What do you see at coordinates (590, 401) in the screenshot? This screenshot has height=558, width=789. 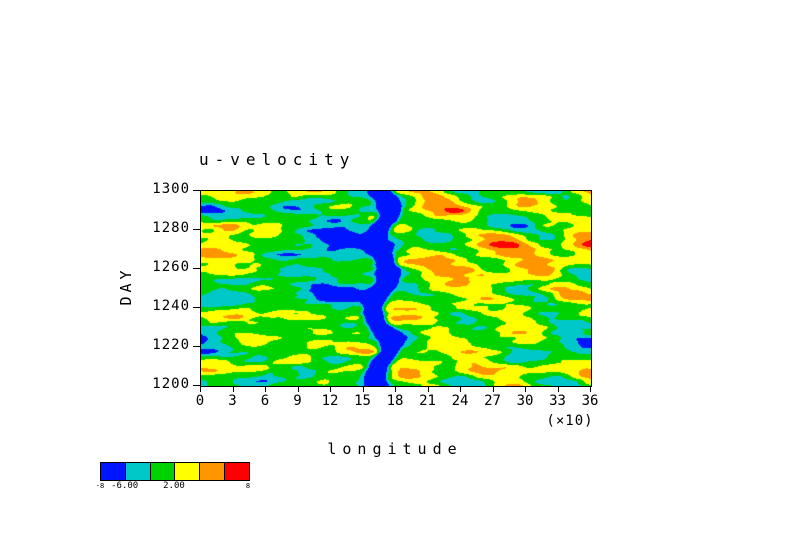 I see `x-tick-label: 36` at bounding box center [590, 401].